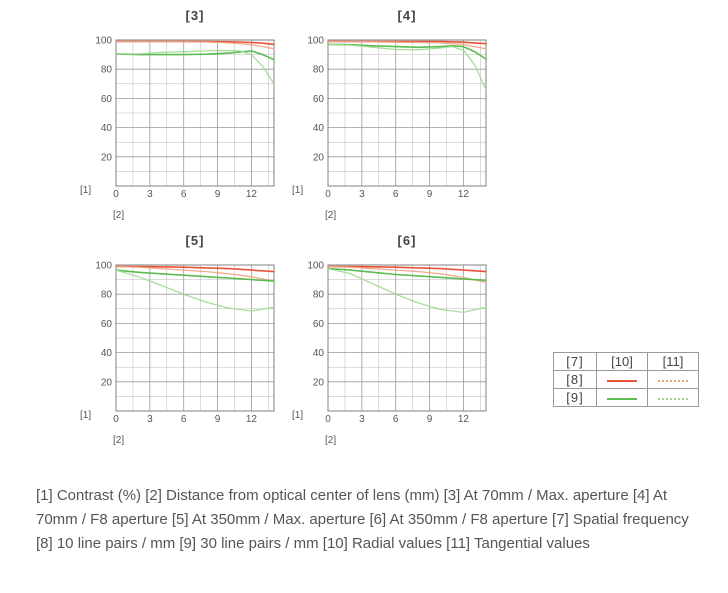  I want to click on chart-title: [6], so click(407, 240).